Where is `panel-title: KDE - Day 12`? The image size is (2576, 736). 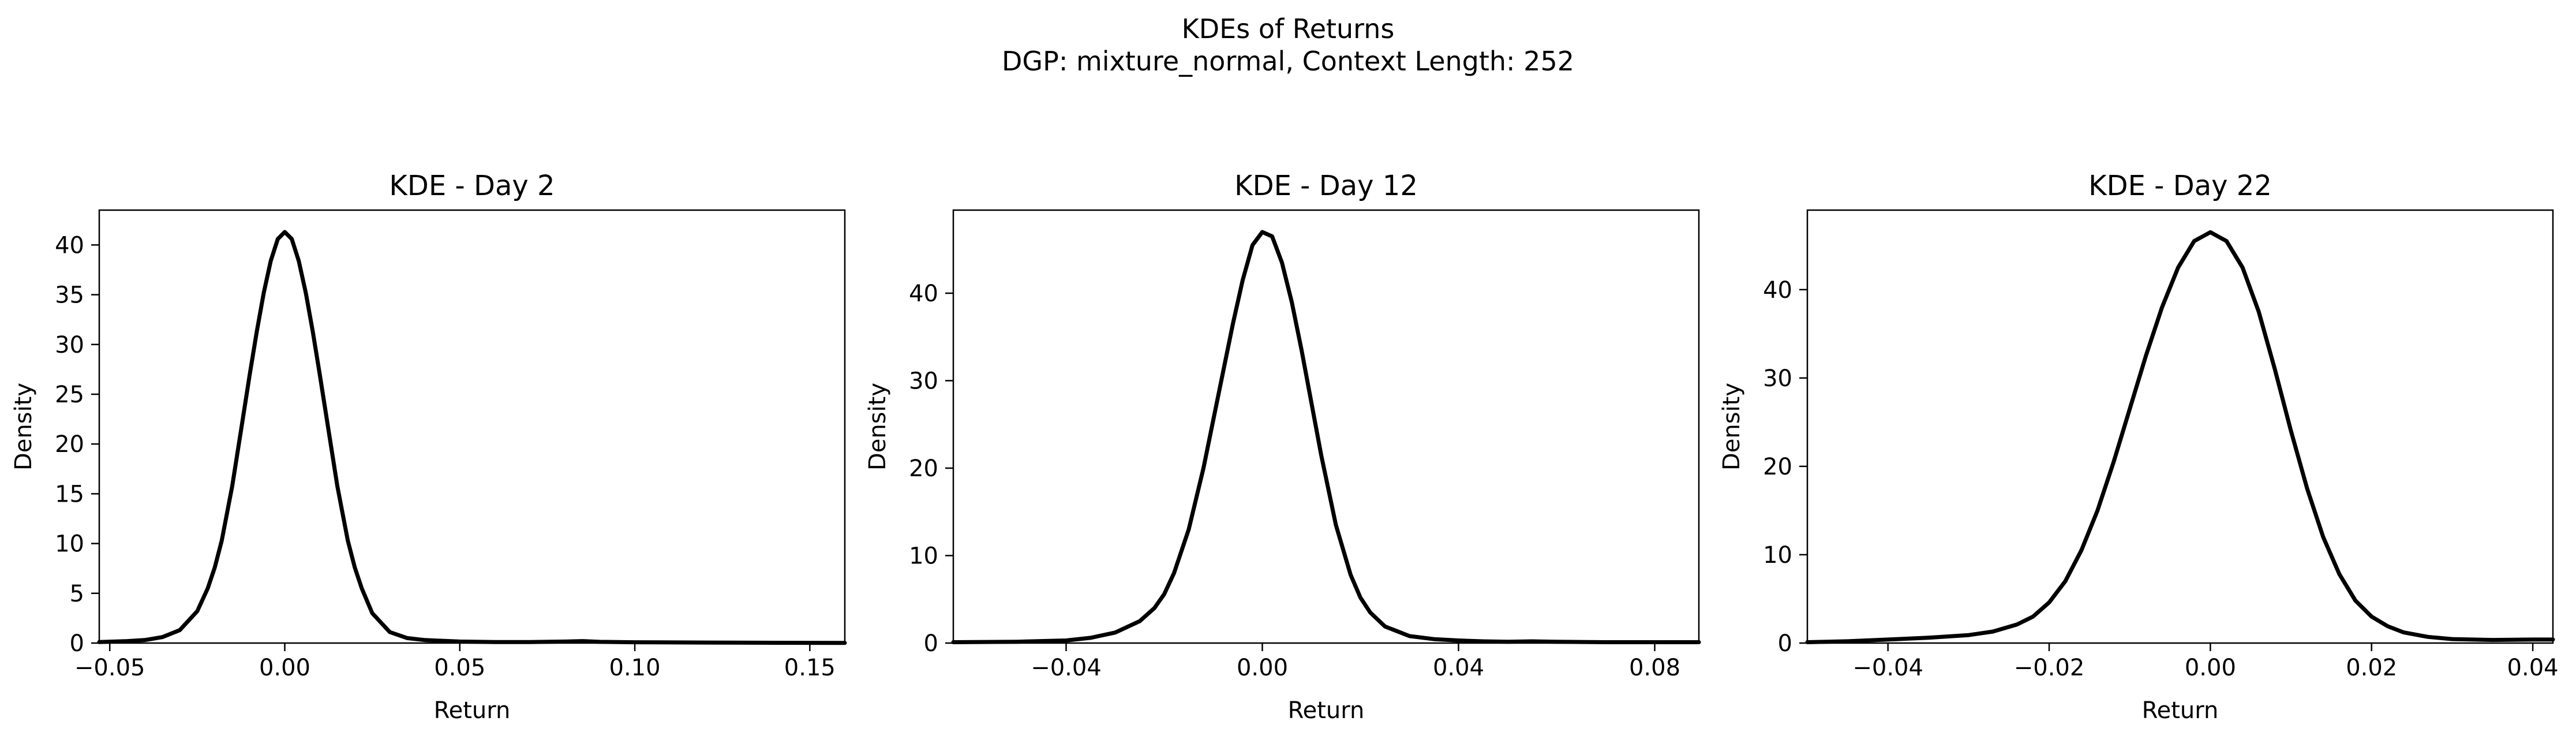 panel-title: KDE - Day 12 is located at coordinates (1326, 186).